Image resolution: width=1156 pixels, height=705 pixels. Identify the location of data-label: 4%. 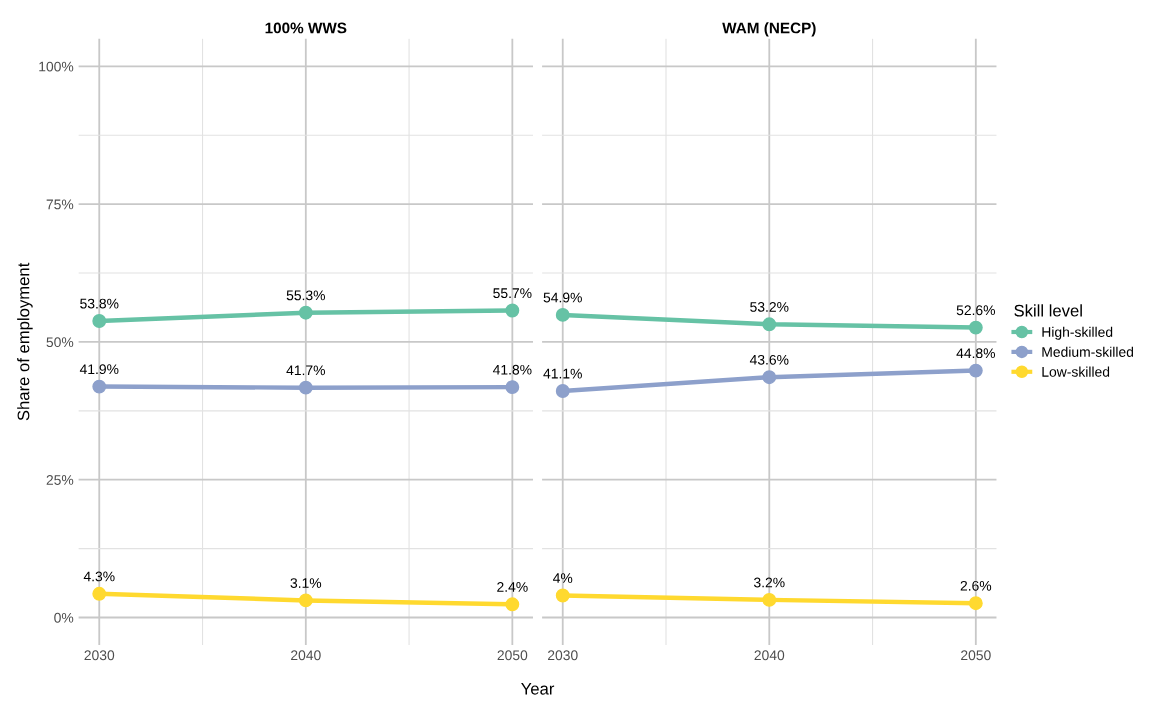
(563, 578).